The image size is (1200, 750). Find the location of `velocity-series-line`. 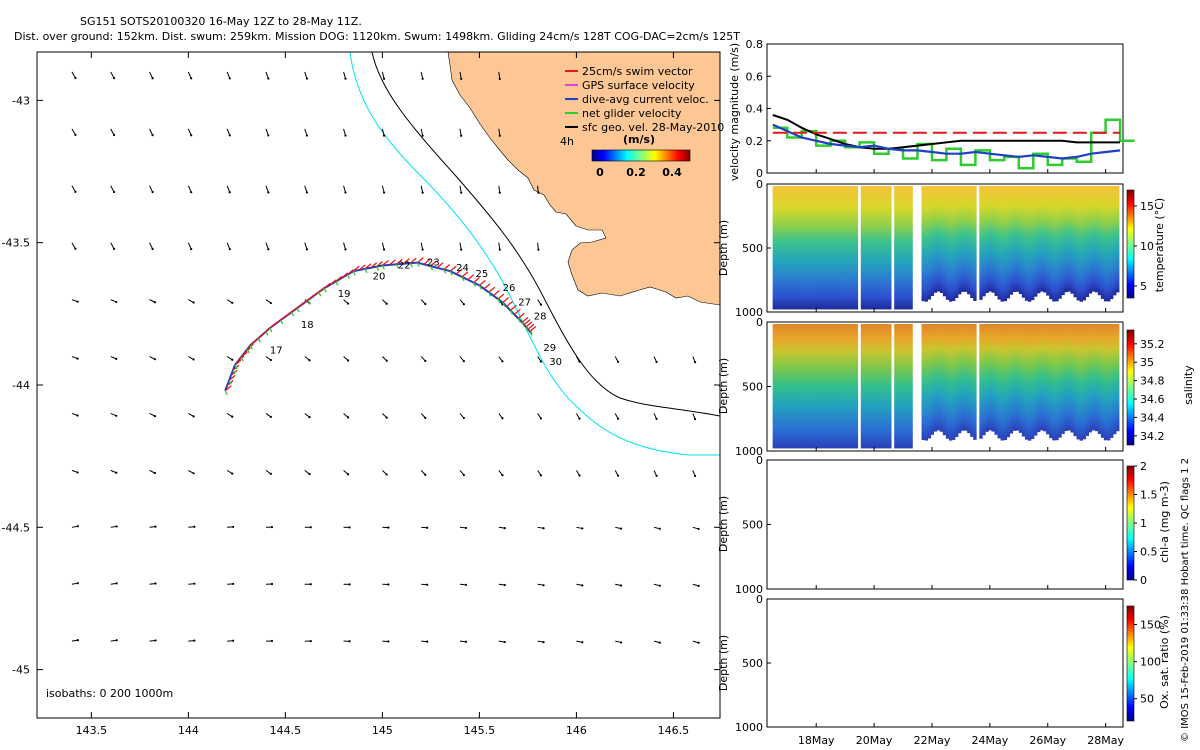

velocity-series-line is located at coordinates (946, 141).